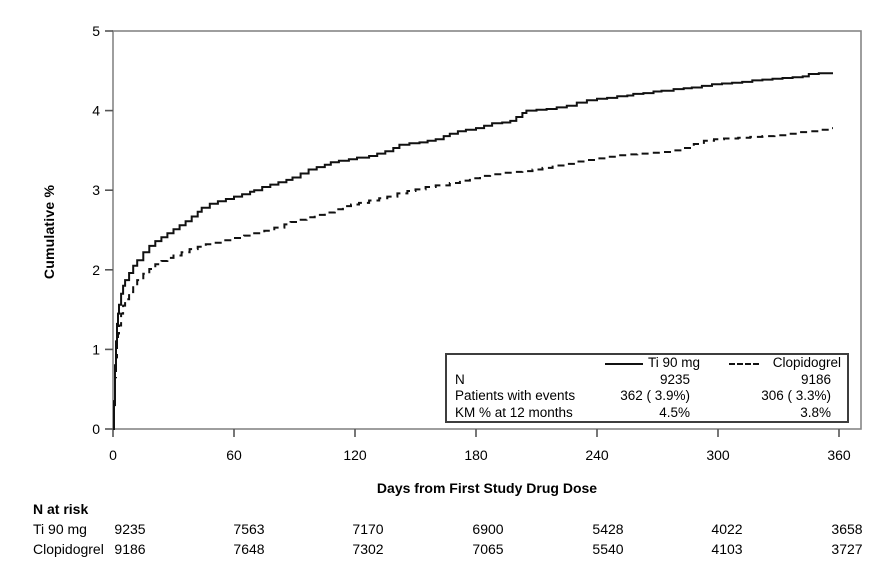 Image resolution: width=895 pixels, height=570 pixels. Describe the element at coordinates (460, 379) in the screenshot. I see `legend-row-label: N` at that location.